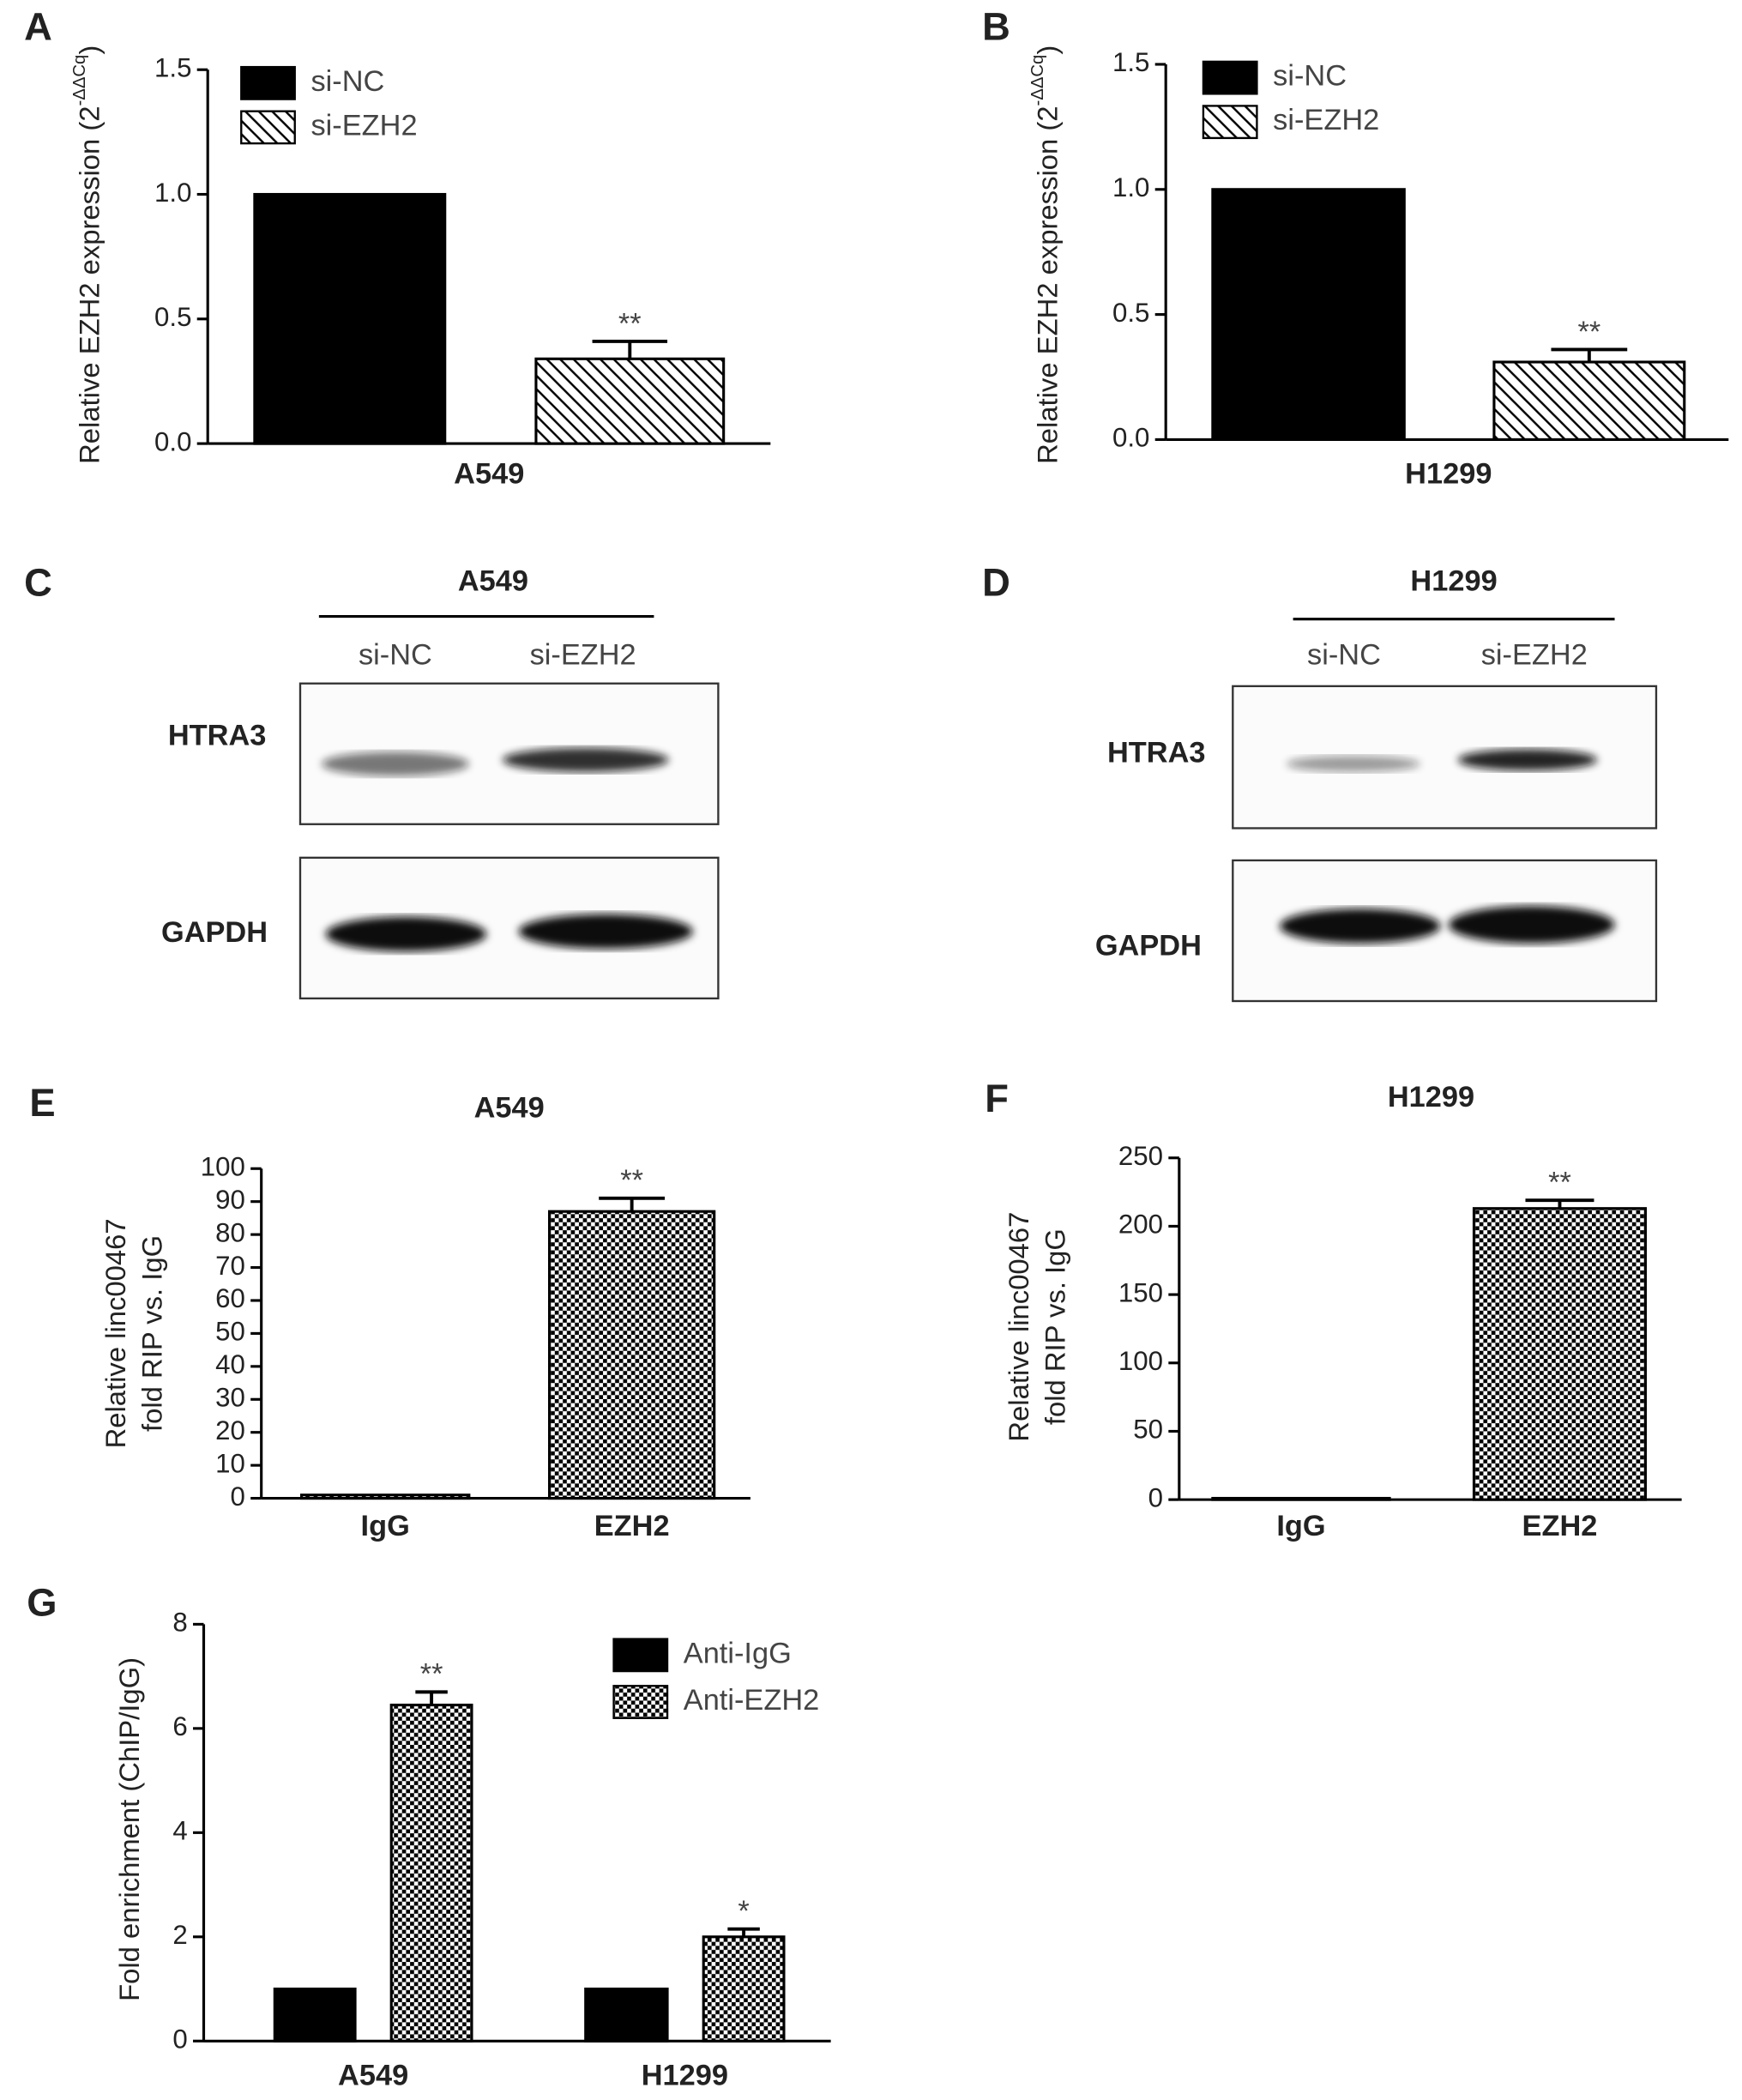 Image resolution: width=1742 pixels, height=2100 pixels. Describe the element at coordinates (738, 1653) in the screenshot. I see `legend-label: Anti-IgG` at that location.